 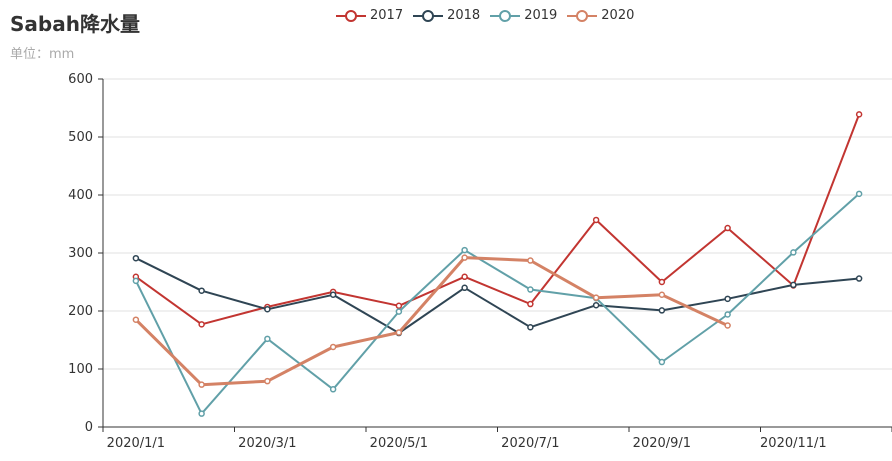 What do you see at coordinates (793, 443) in the screenshot?
I see `x-tick-label: 2020/11/1` at bounding box center [793, 443].